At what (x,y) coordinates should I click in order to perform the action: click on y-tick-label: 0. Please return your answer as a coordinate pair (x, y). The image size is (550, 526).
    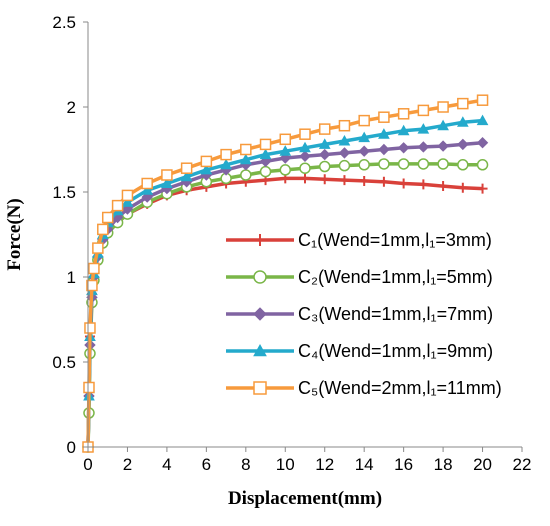
    Looking at the image, I should click on (71, 447).